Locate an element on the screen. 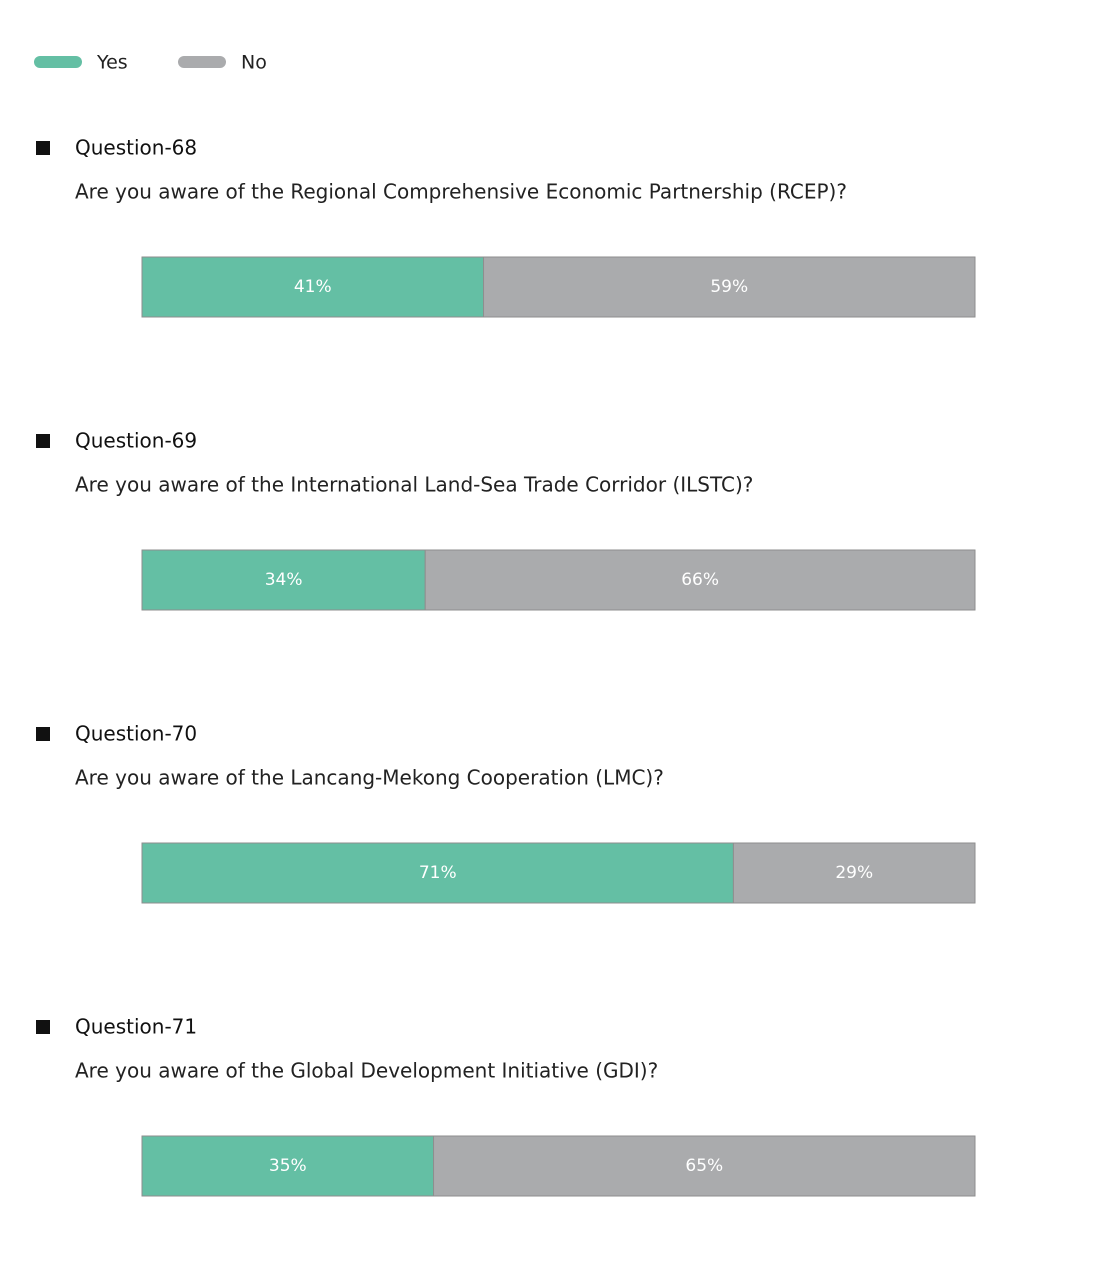 This screenshot has height=1288, width=1110. value-label: 29% is located at coordinates (854, 873).